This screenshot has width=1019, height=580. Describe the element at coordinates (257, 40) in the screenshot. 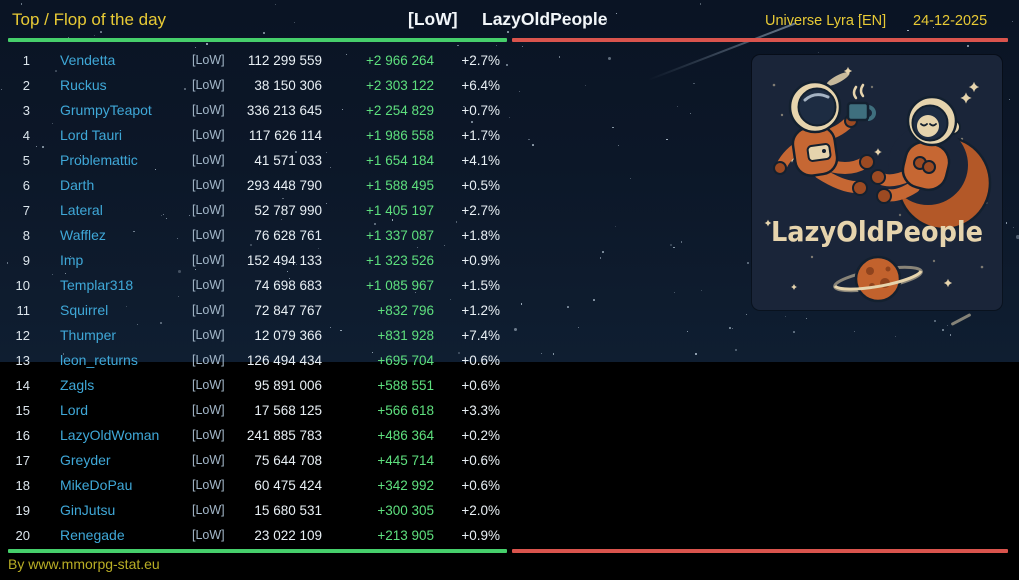

I see `header-divider-green` at that location.